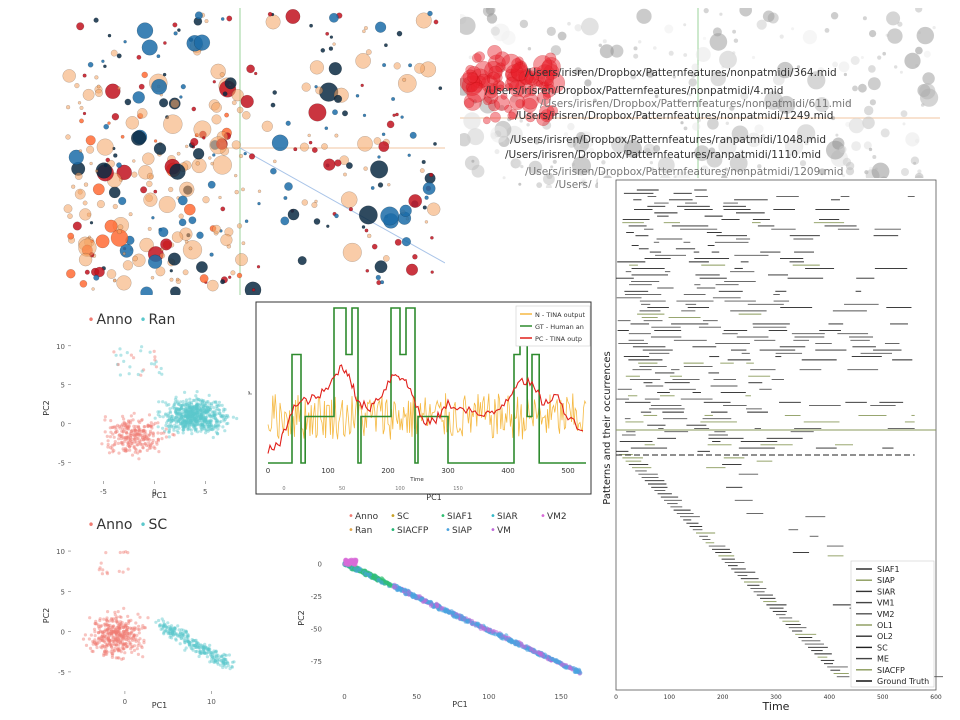  What do you see at coordinates (142, 400) in the screenshot?
I see `pca-anno-ran-panel: • Anno • Ran 10 5 0 -5 -5 0 5 PC1 PC2` at bounding box center [142, 400].